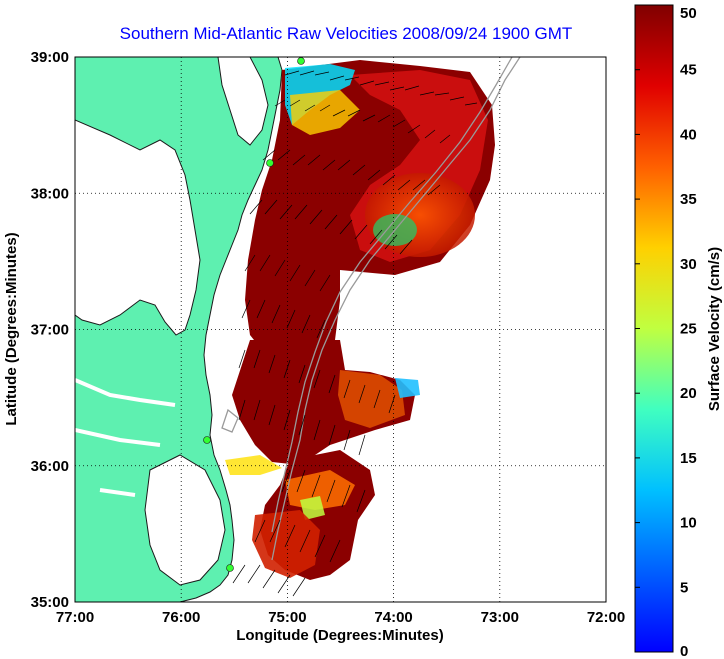  I want to click on river-estuaries, so click(125, 350).